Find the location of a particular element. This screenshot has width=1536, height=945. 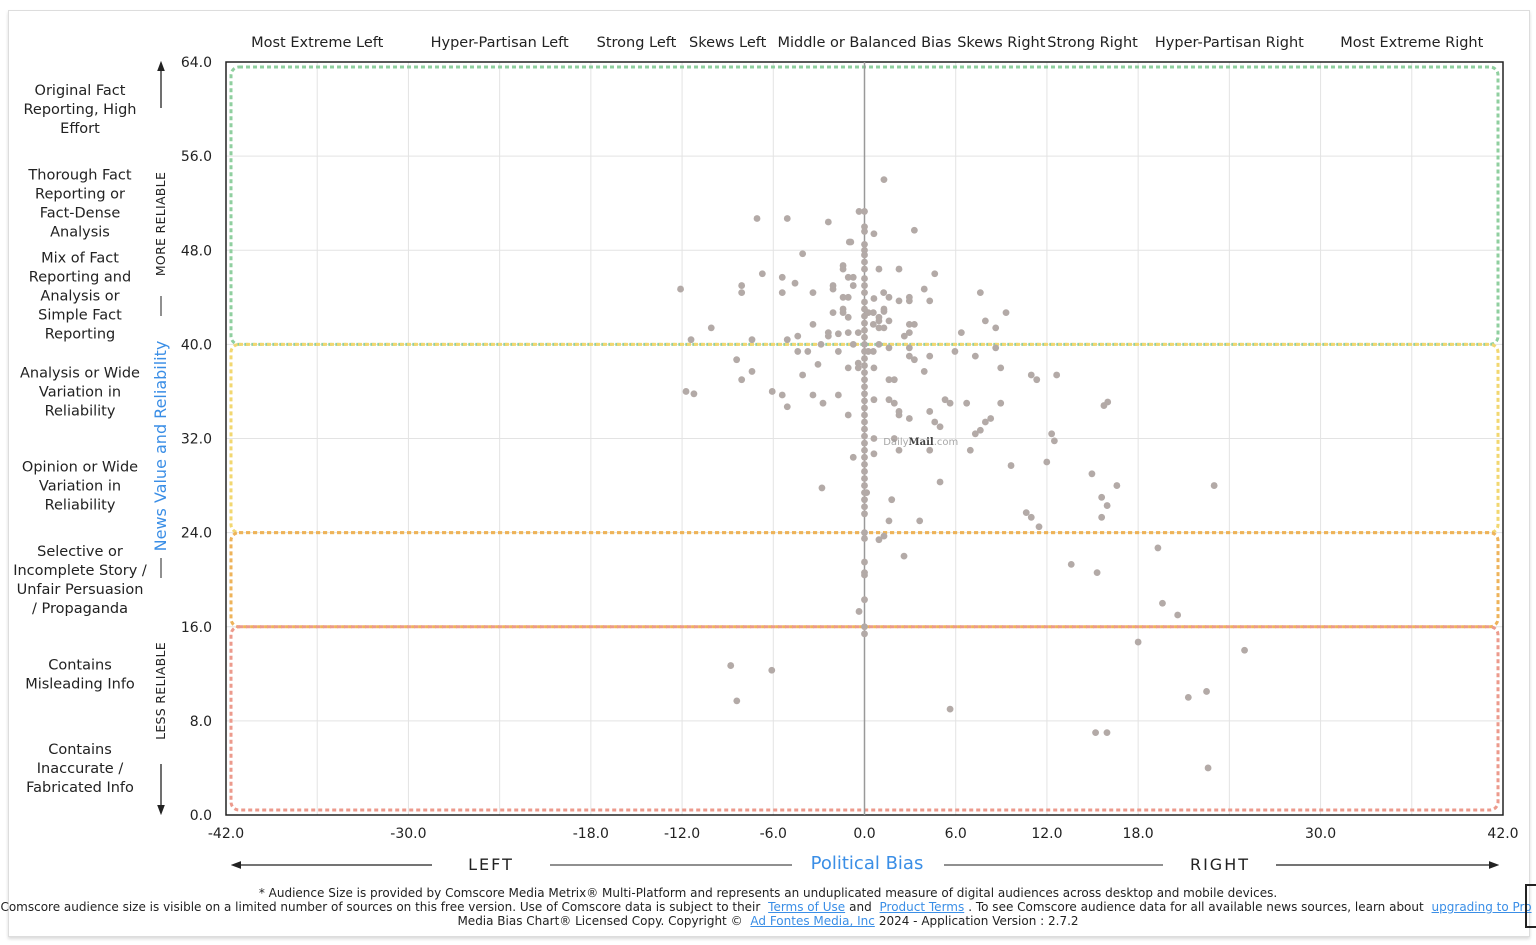

ad-fontes-link: Ad Fontes Media, Inc is located at coordinates (812, 921).